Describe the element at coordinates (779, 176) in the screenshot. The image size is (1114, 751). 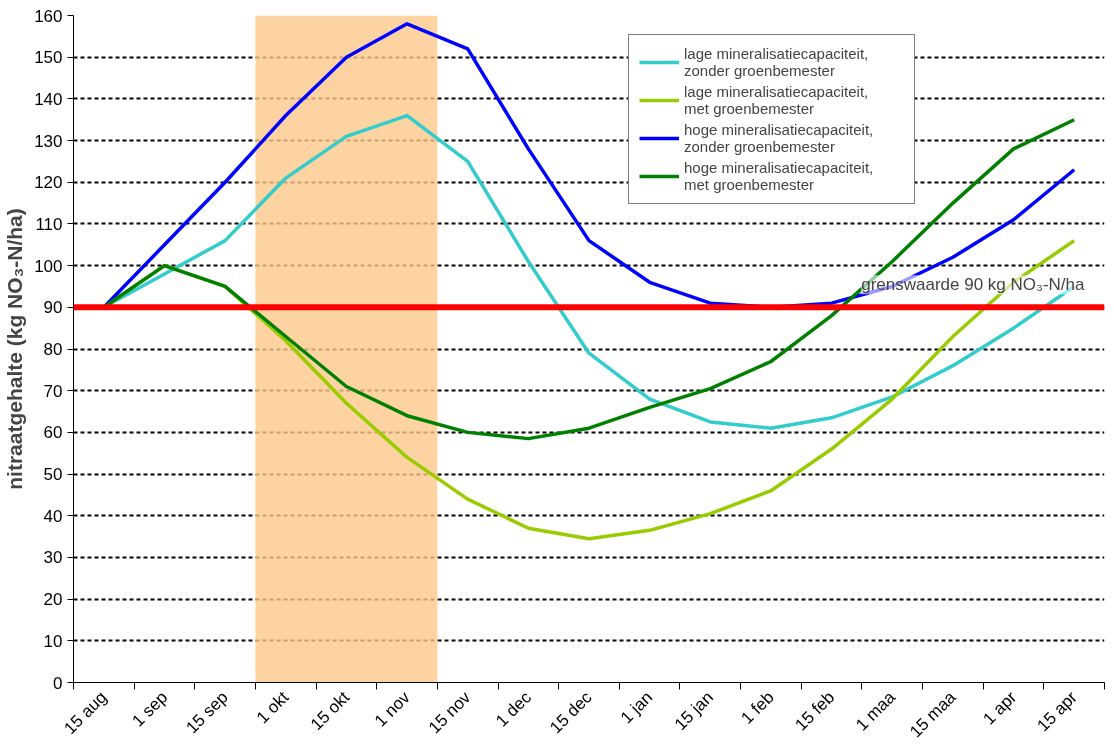
I see `legend-label: hoge mineralisatiecapaciteit, met groenbemester` at that location.